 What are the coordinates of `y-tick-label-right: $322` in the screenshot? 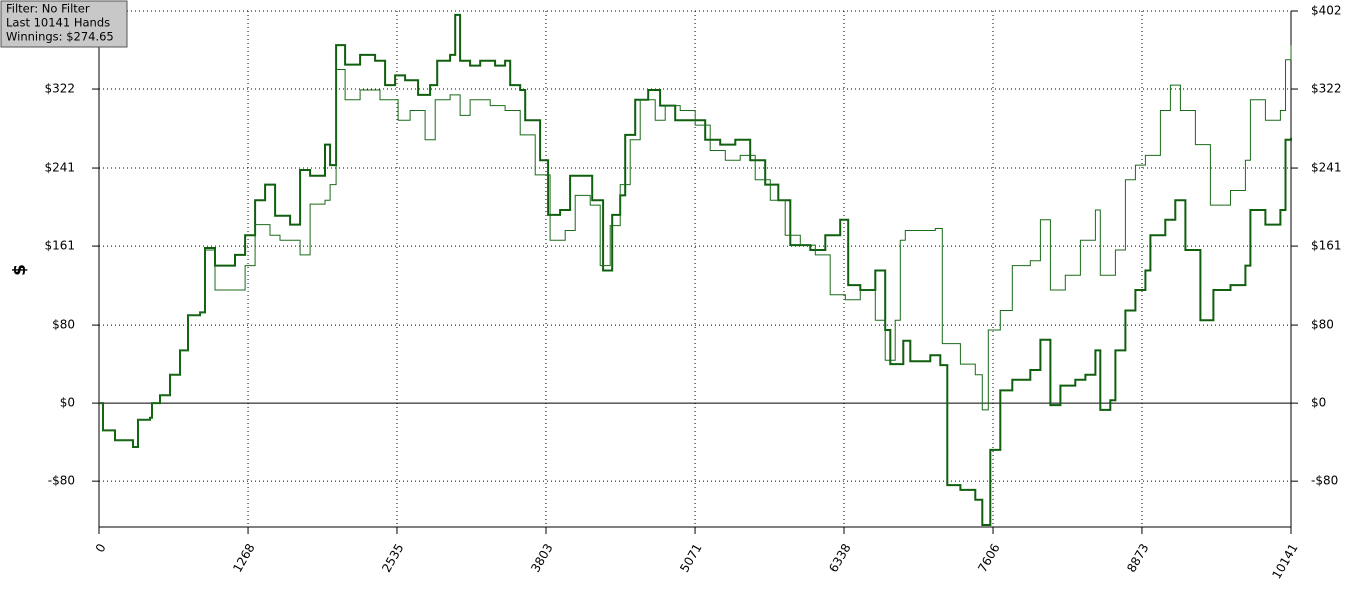 It's located at (1326, 89).